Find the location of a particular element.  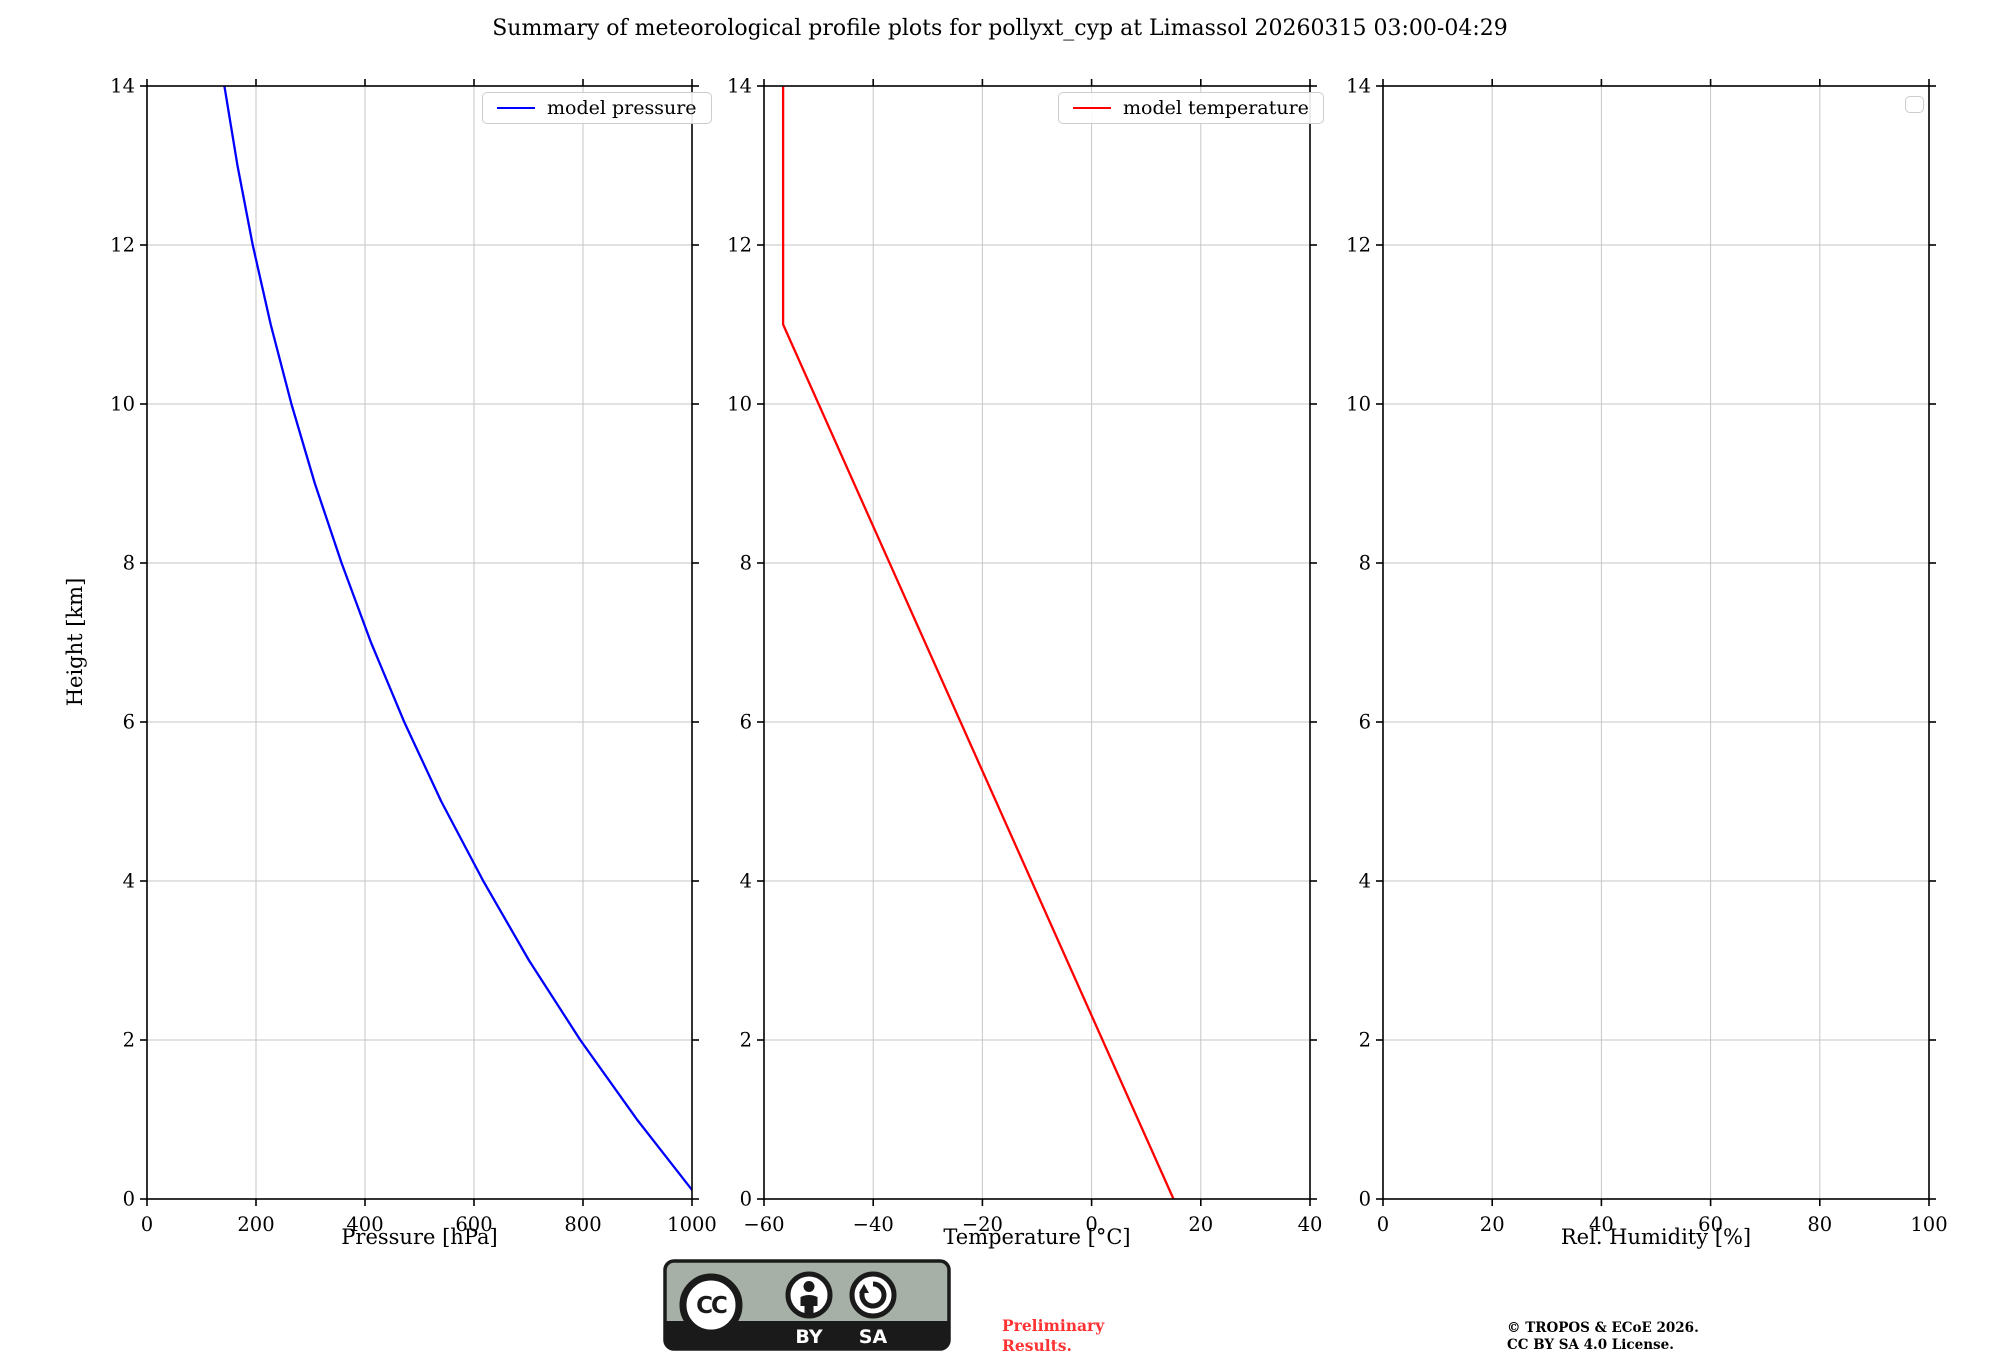

svg-text: 600 is located at coordinates (473, 1224).